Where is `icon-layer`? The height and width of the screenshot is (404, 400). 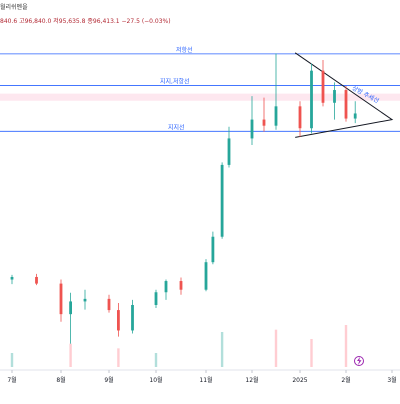 icon-layer is located at coordinates (359, 361).